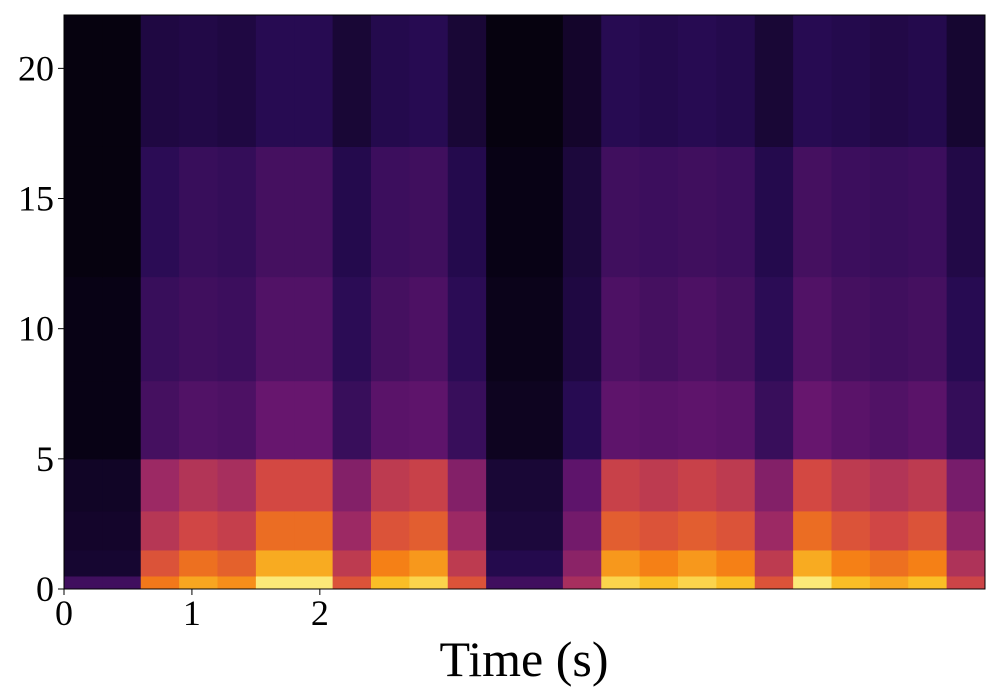  I want to click on x-tick-label: 2, so click(320, 613).